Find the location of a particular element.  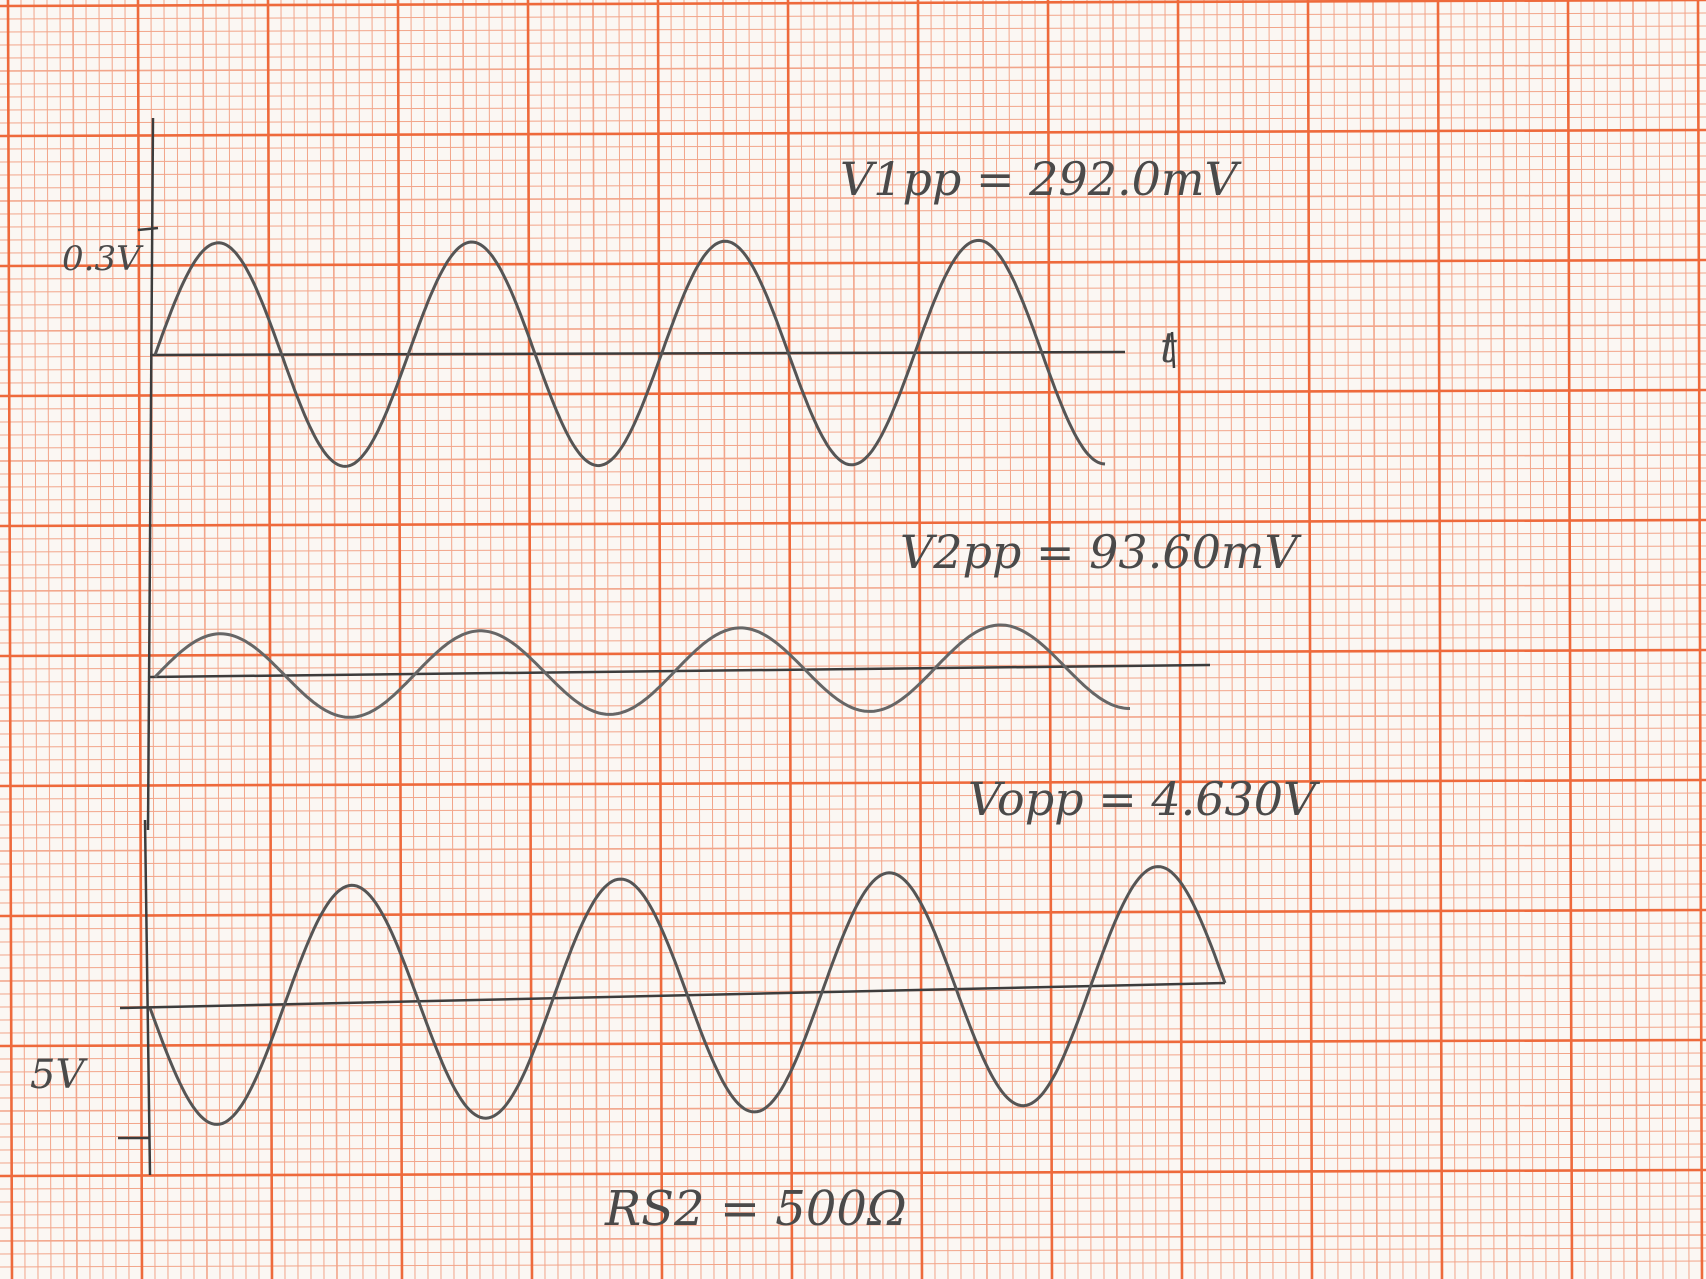

baseline-v2 is located at coordinates (680, 671).